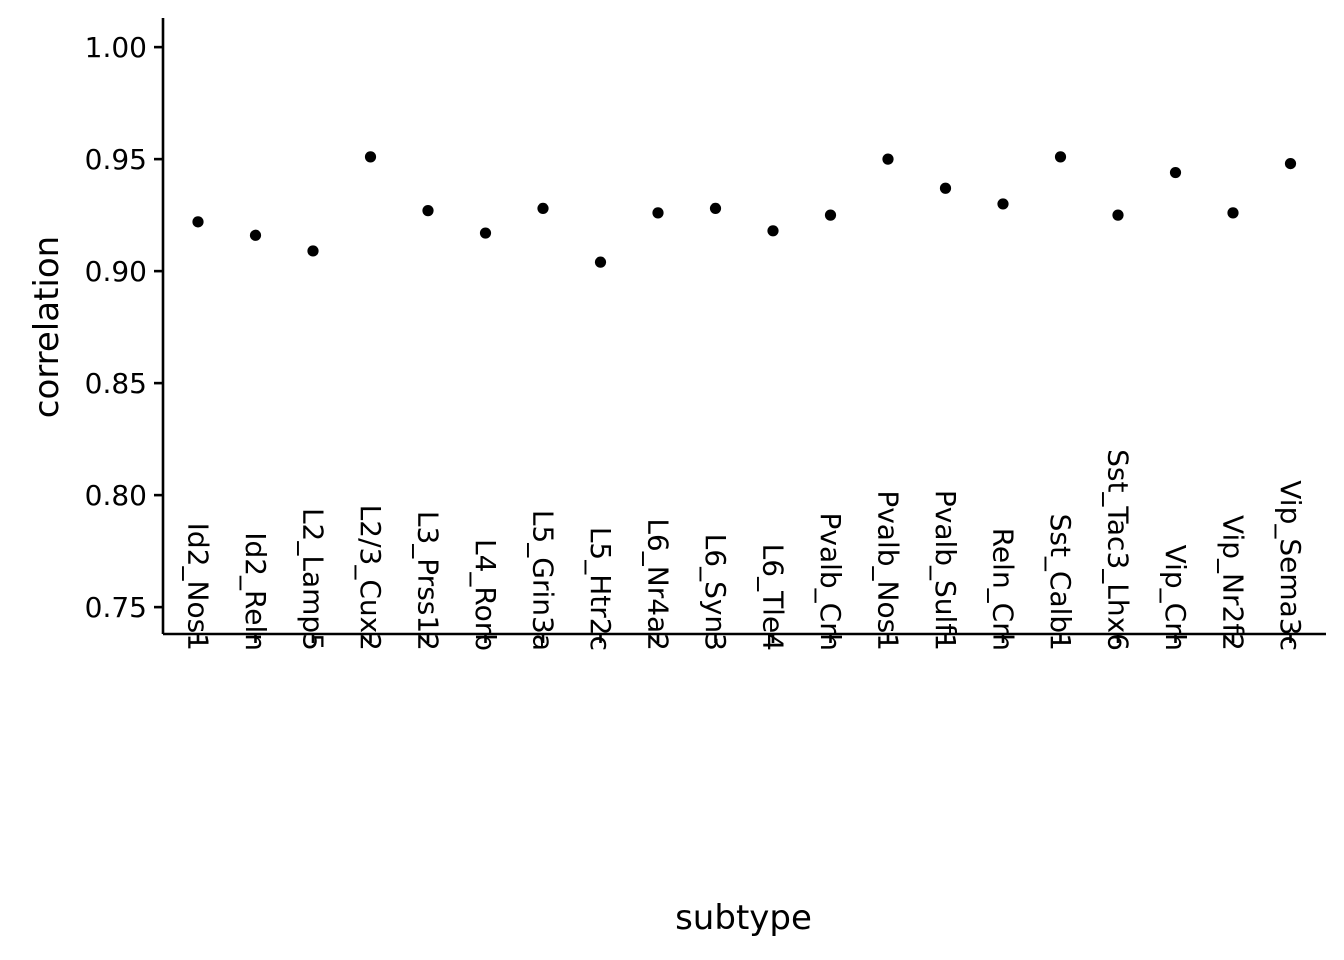 The width and height of the screenshot is (1344, 960). I want to click on x-tick-label: L4_Rorb, so click(485, 595).